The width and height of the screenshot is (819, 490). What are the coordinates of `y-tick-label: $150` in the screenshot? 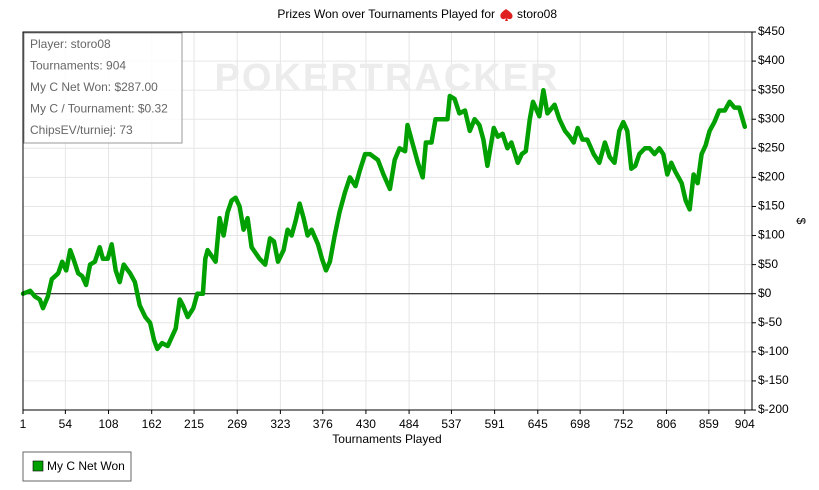 It's located at (771, 206).